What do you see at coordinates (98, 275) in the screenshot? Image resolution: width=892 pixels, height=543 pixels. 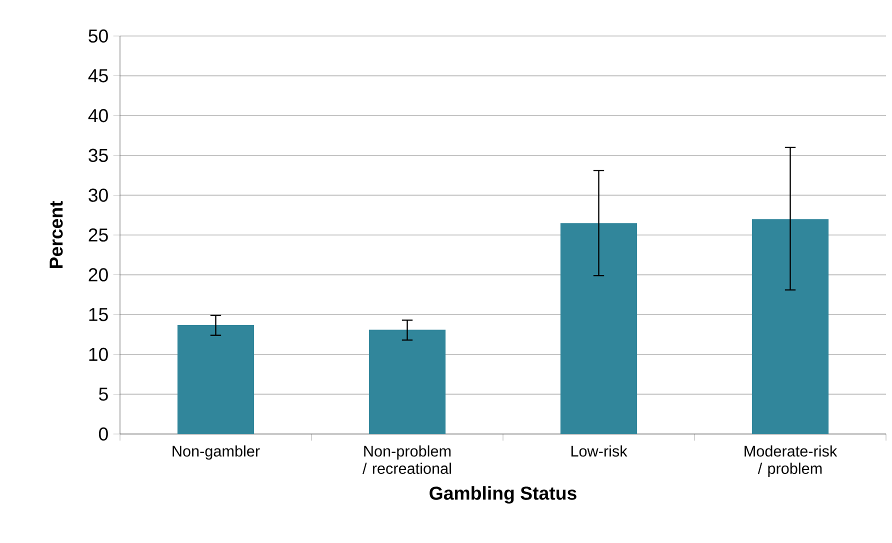 I see `y-tick-label: 20` at bounding box center [98, 275].